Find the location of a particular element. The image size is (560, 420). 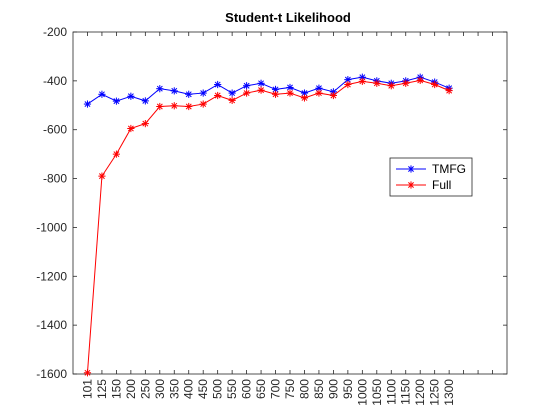

series-line-tmfg is located at coordinates (268, 90).